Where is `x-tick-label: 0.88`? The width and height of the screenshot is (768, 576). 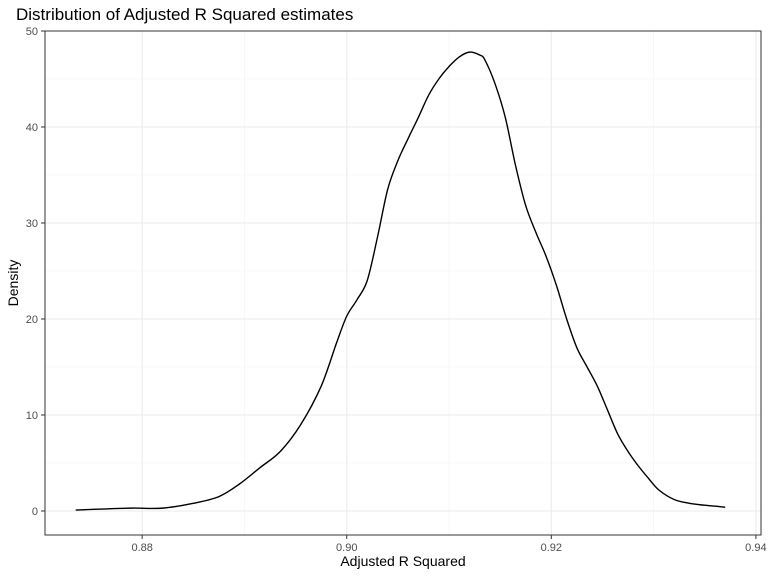 x-tick-label: 0.88 is located at coordinates (141, 548).